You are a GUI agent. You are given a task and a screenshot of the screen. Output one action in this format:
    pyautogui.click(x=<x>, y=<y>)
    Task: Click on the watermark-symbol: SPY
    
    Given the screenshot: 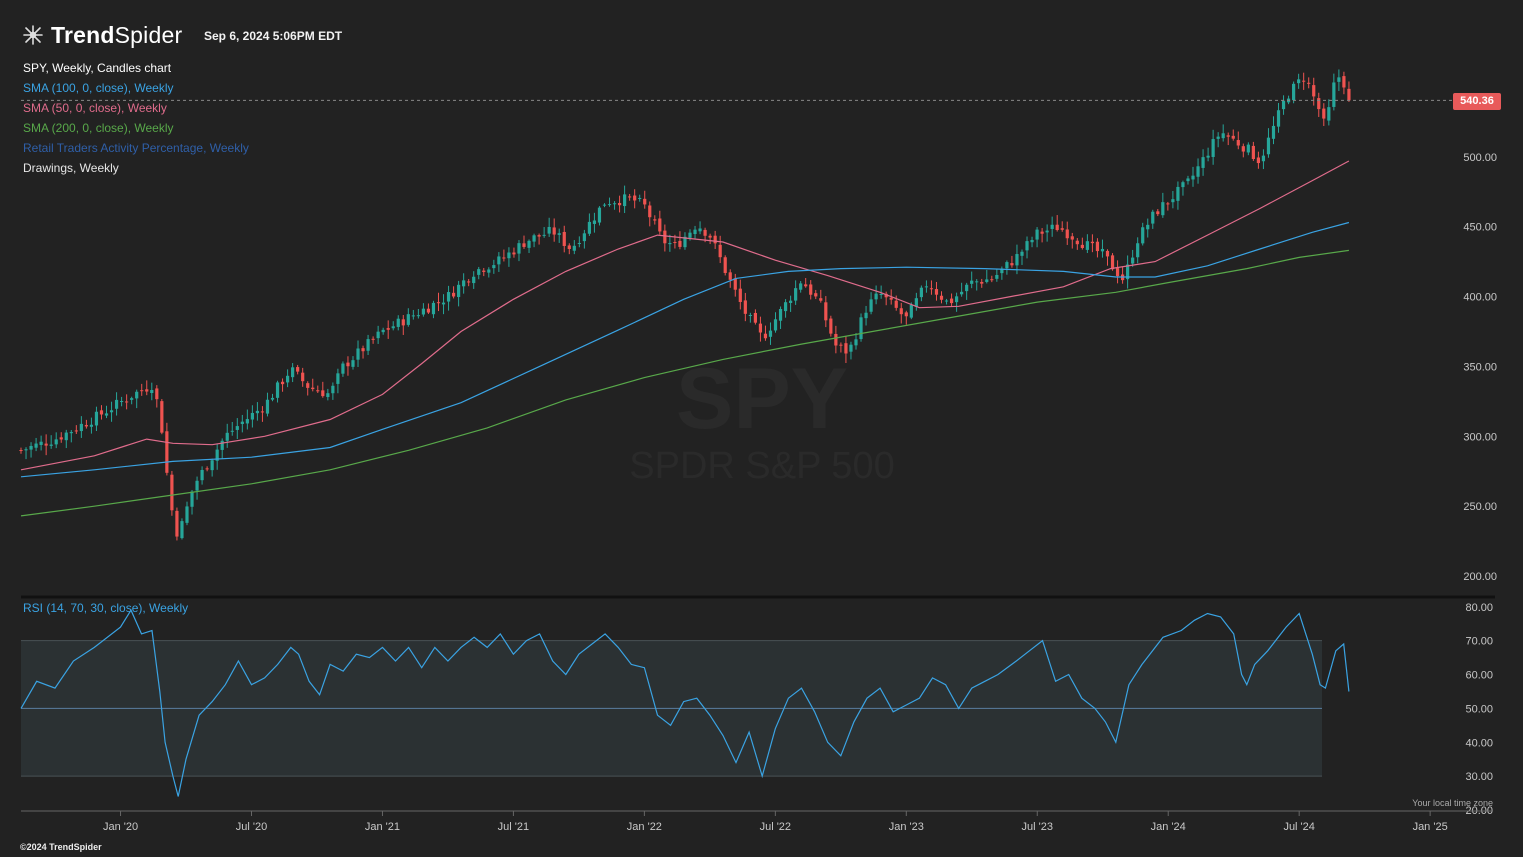 What is the action you would take?
    pyautogui.click(x=762, y=399)
    